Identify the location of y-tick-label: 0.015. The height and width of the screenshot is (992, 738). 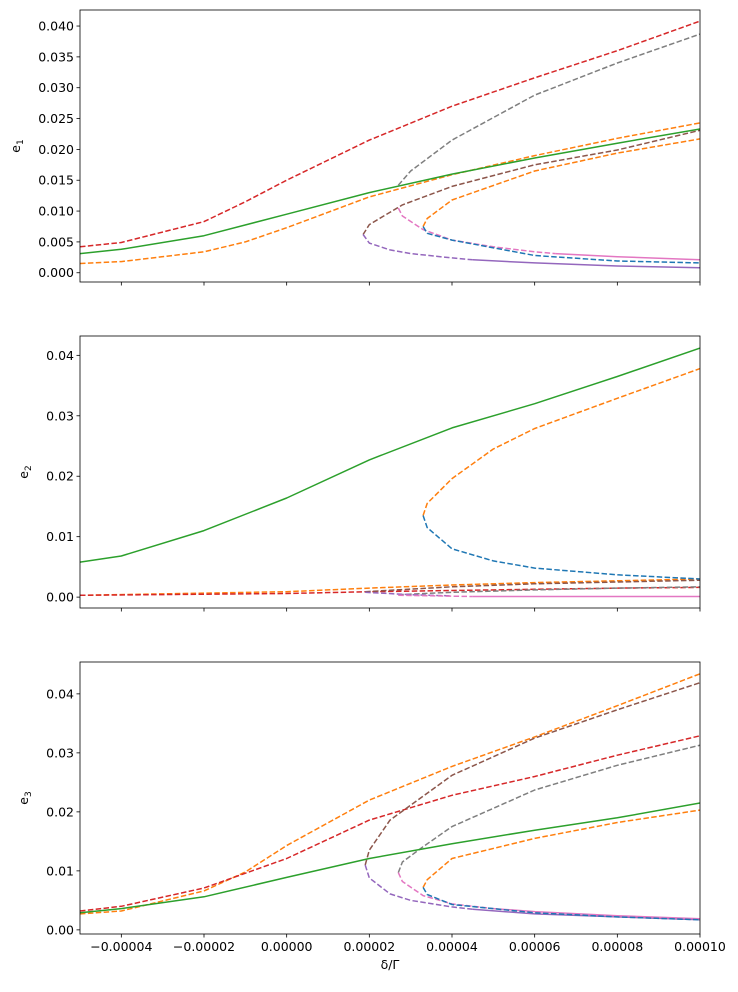
(56, 180).